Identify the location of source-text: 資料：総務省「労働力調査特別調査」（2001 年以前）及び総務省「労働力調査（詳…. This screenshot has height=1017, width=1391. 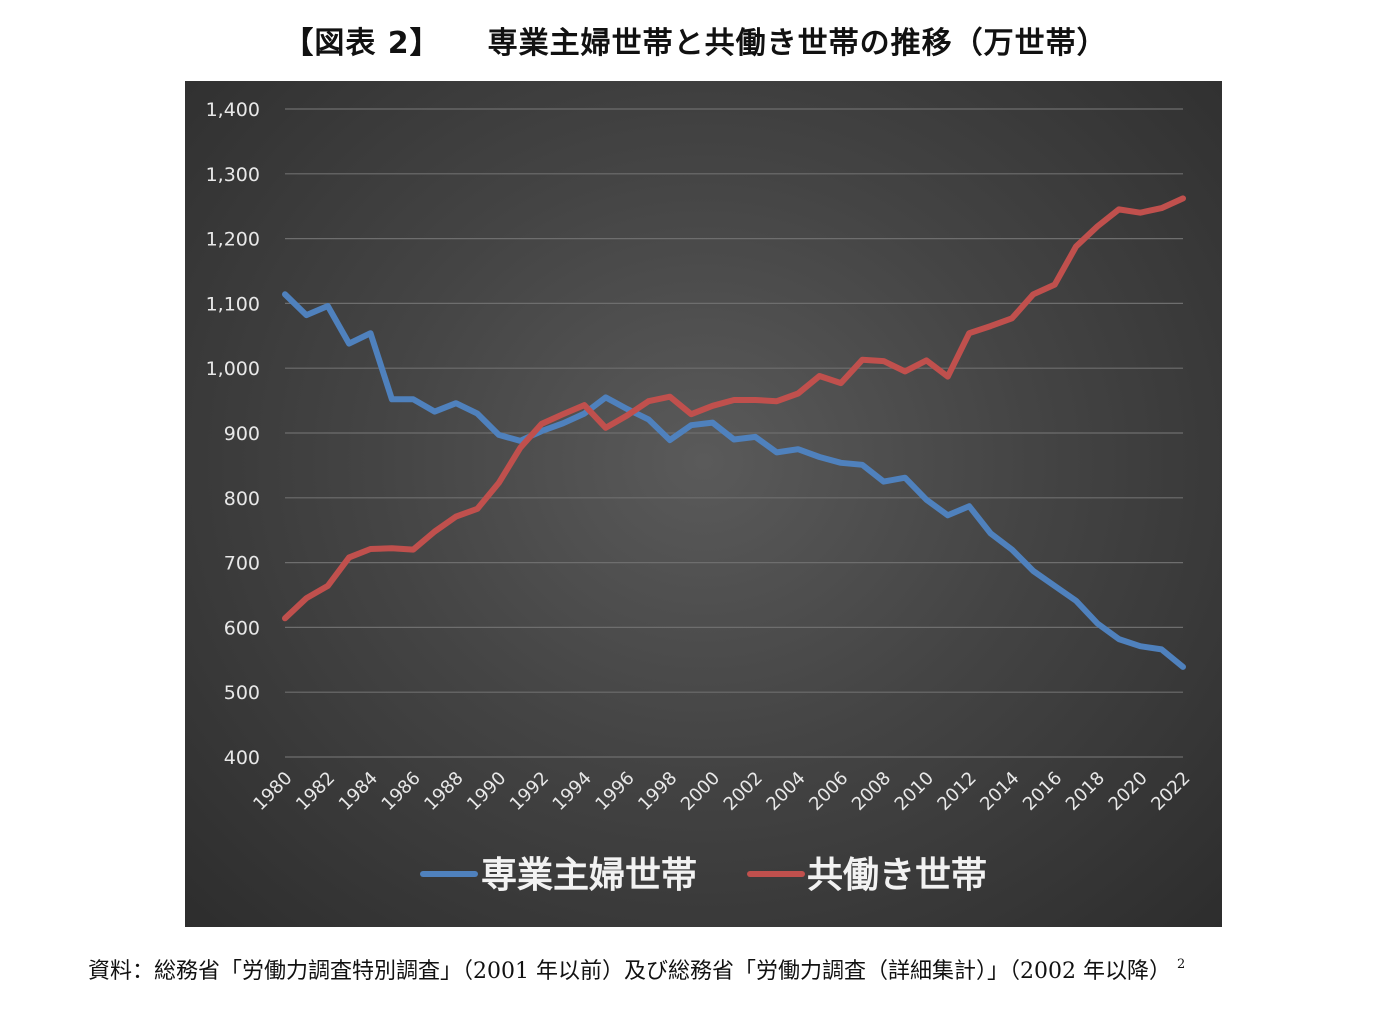
(629, 971).